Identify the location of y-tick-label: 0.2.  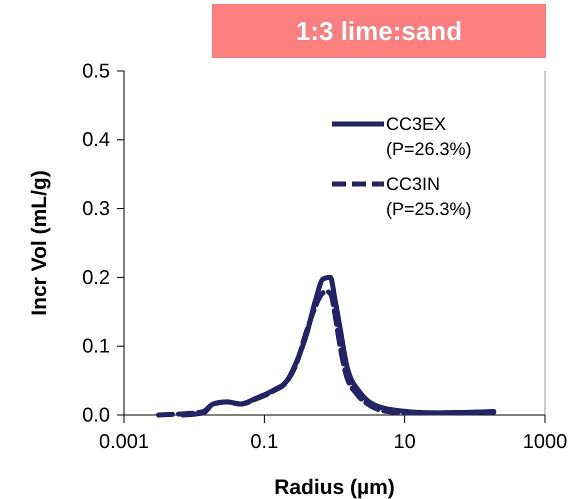
(96, 277).